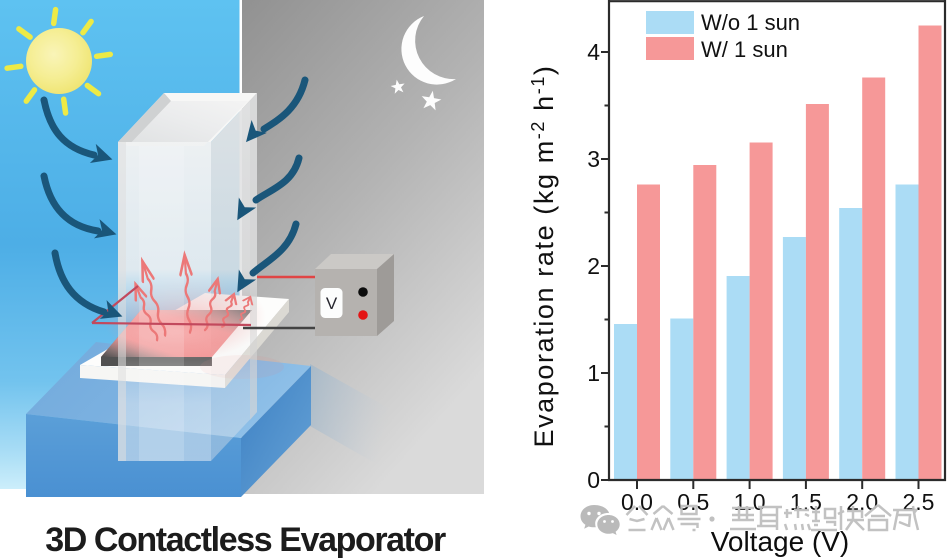 This screenshot has height=558, width=948. I want to click on svg-text: W/ 1 sun, so click(744, 49).